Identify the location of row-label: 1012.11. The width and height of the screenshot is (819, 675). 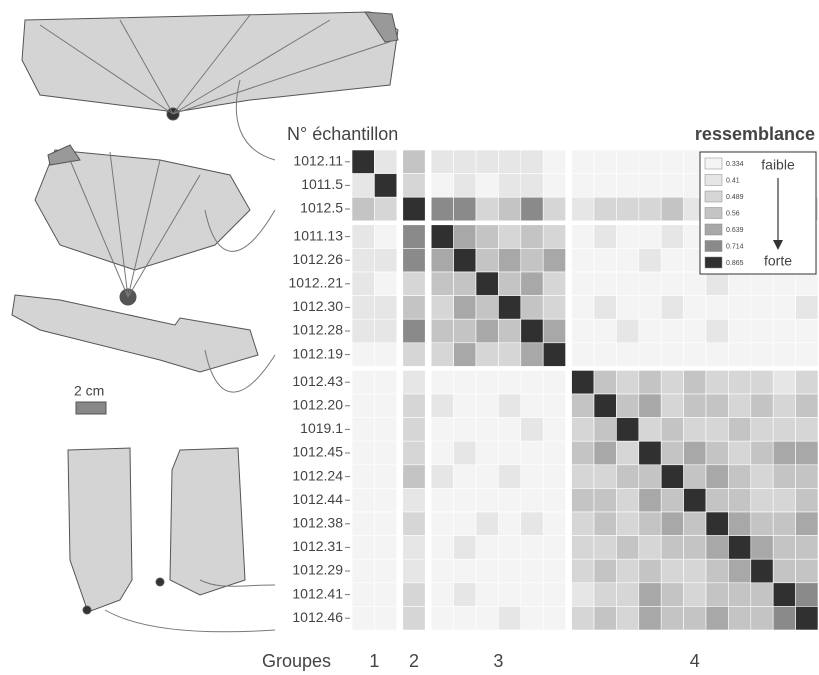
(318, 161).